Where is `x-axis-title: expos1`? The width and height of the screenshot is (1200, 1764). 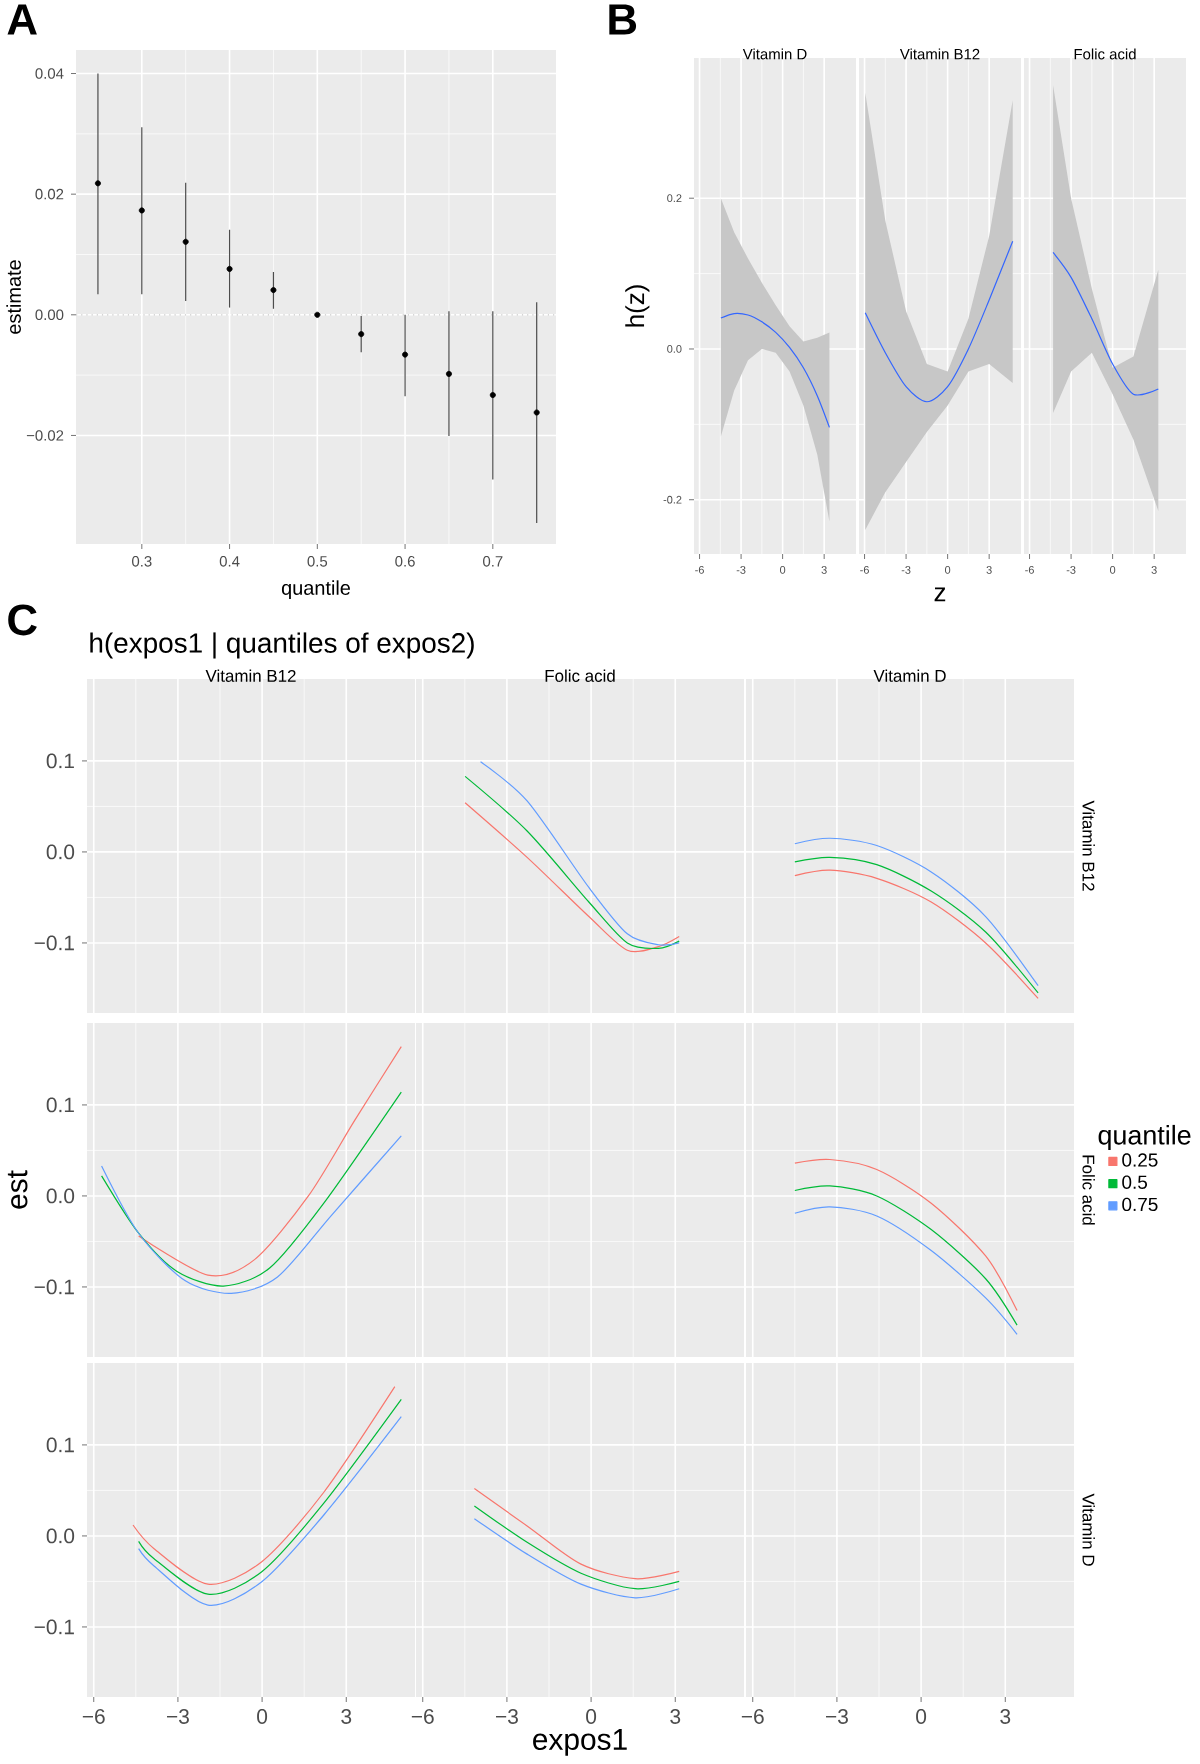 x-axis-title: expos1 is located at coordinates (580, 1742).